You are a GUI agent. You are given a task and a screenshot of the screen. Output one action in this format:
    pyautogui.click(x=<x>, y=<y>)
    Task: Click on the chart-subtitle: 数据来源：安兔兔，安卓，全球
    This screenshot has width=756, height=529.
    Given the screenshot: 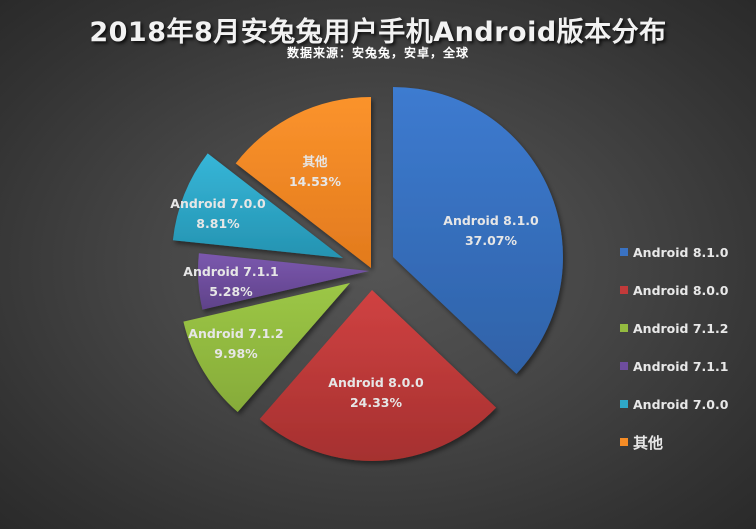 What is the action you would take?
    pyautogui.click(x=377, y=53)
    